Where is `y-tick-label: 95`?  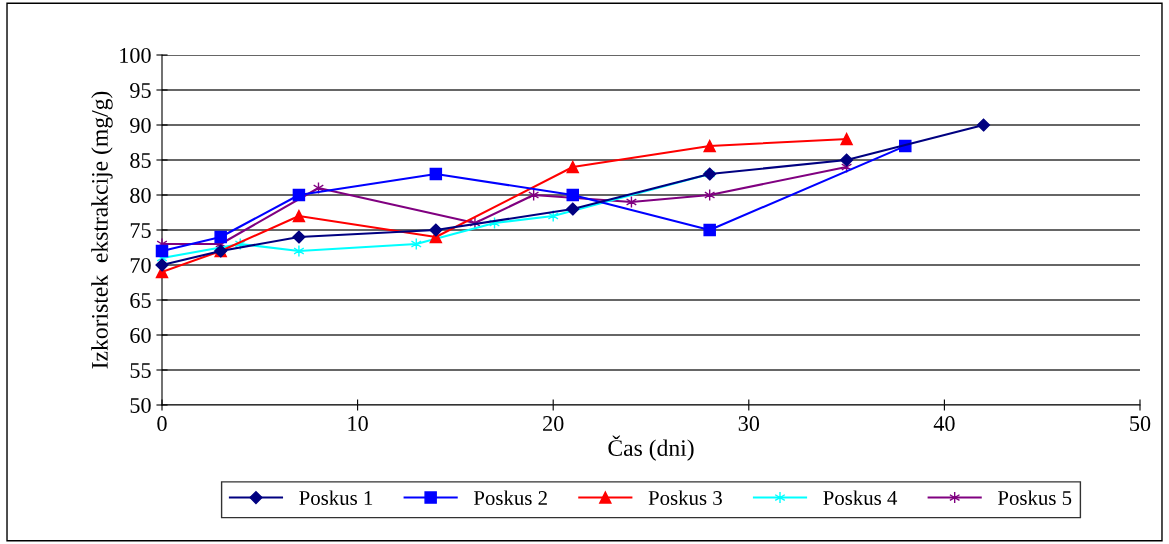
y-tick-label: 95 is located at coordinates (140, 90).